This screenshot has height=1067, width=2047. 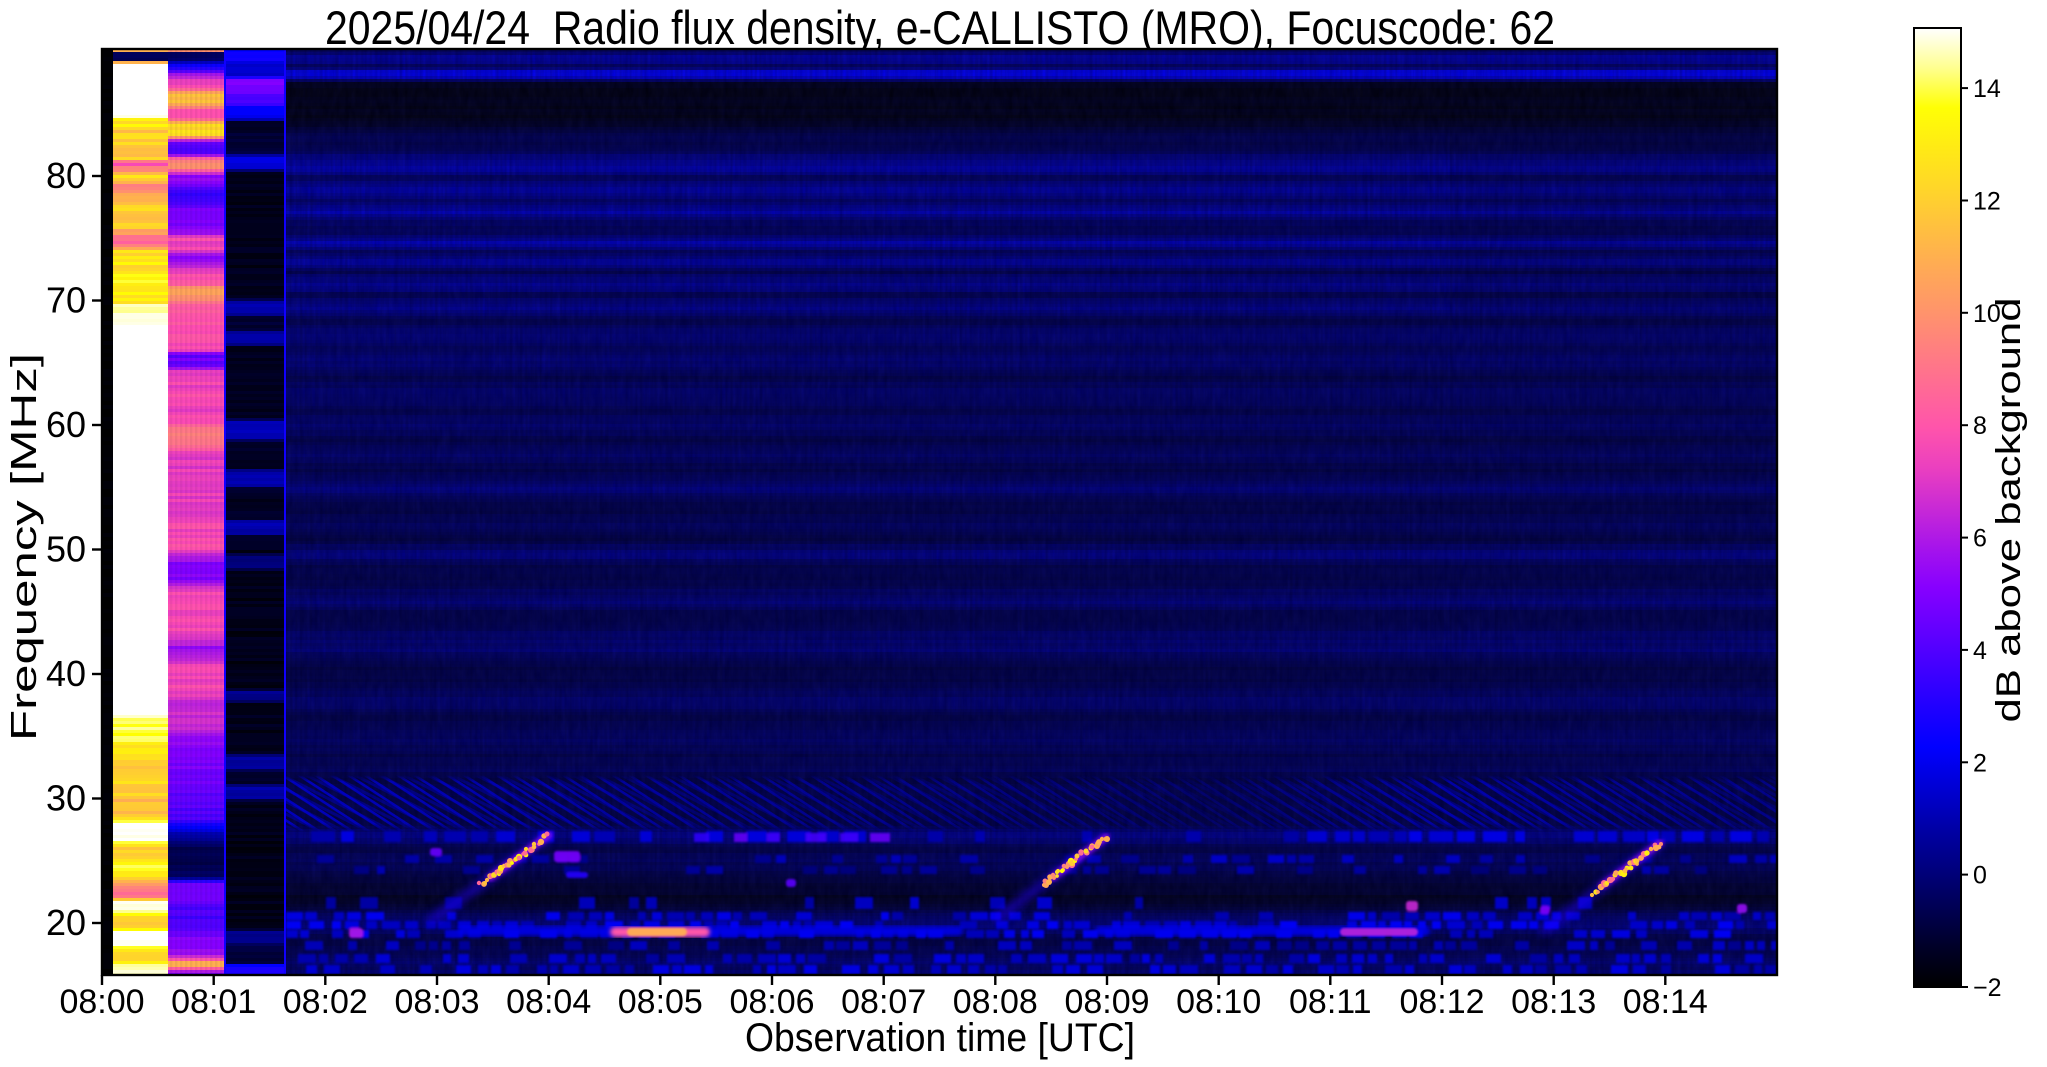 I want to click on svg-text: 2, so click(x=1980, y=763).